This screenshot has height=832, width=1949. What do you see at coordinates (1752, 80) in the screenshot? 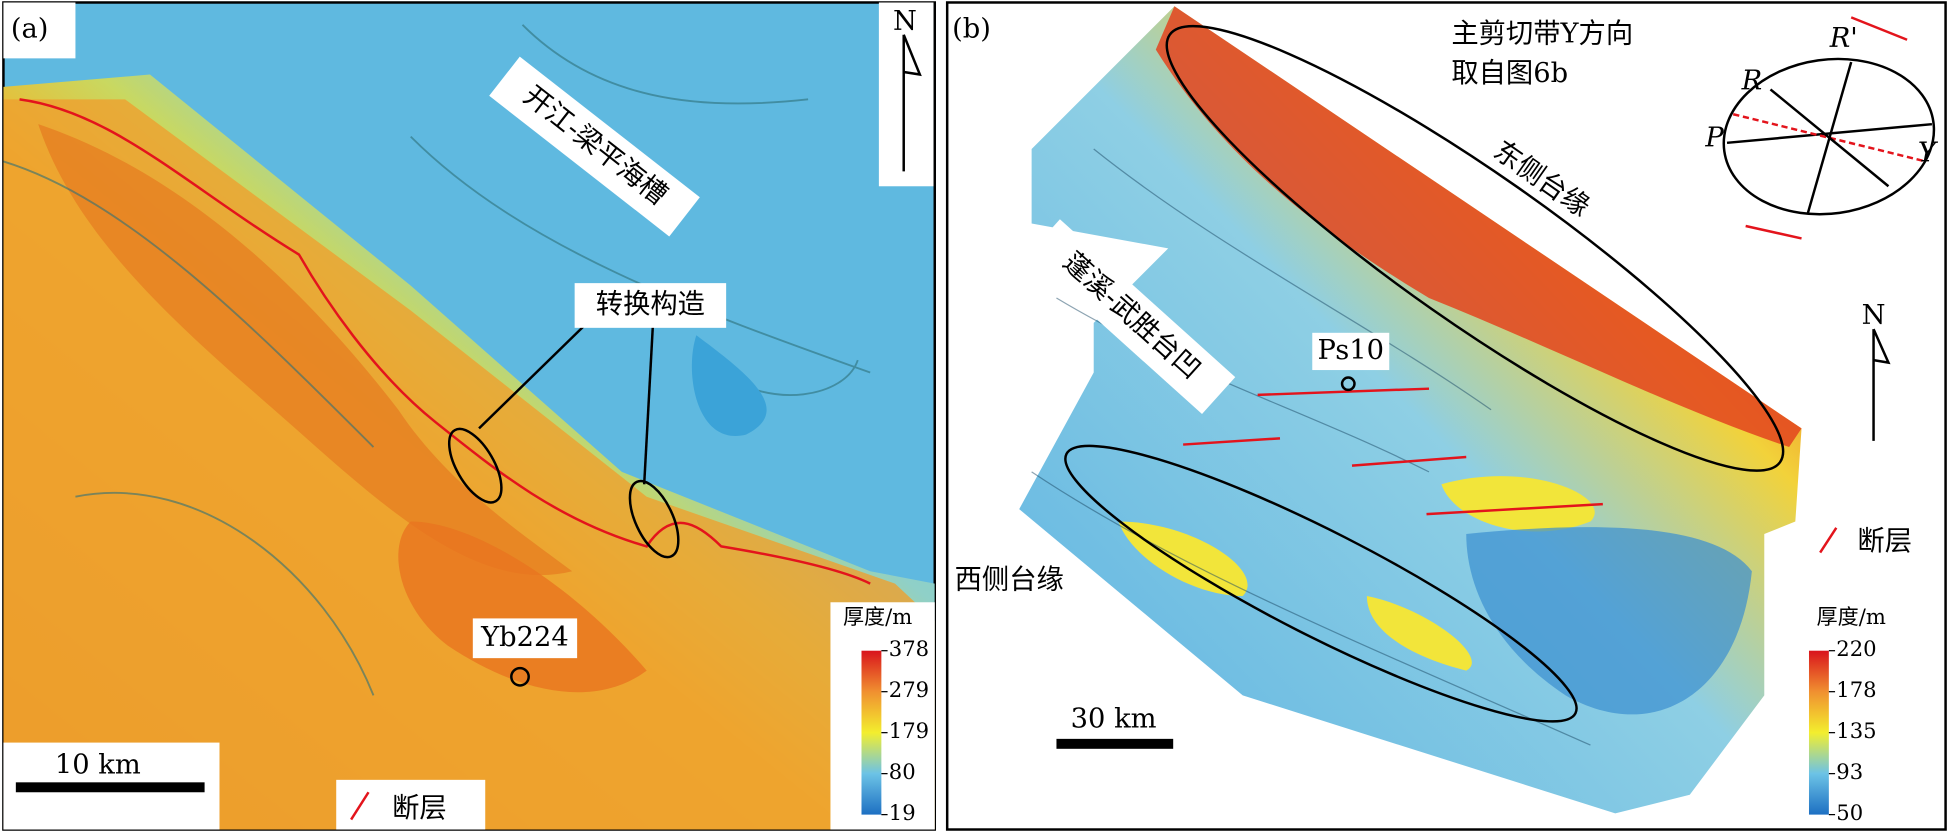
I see `shear-label: R` at bounding box center [1752, 80].